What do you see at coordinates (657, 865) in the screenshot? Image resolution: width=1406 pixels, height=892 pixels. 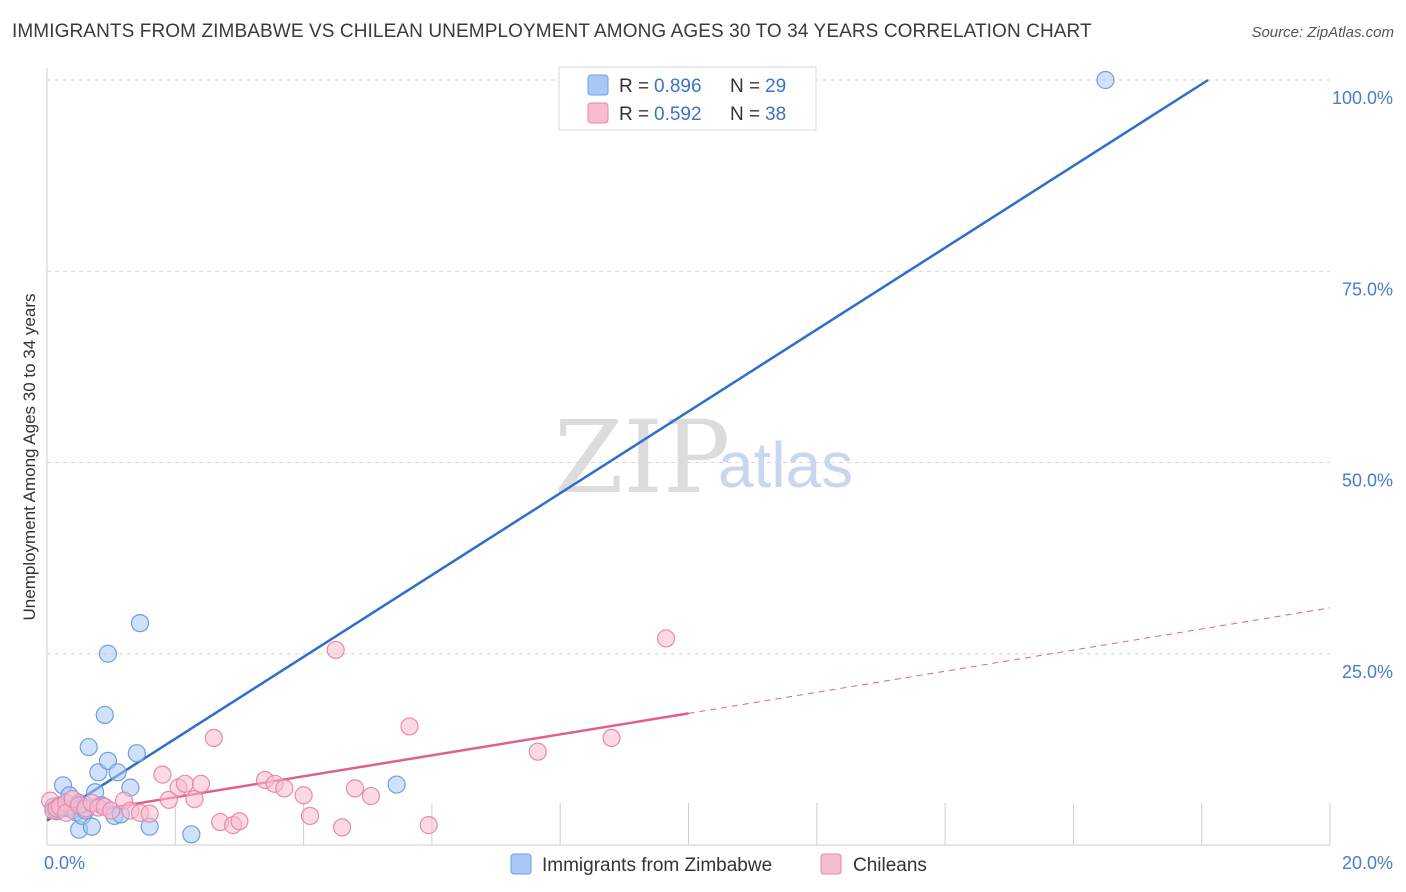 I see `bottom-legend-label-zimbabwe: Immigrants from Zimbabwe` at bounding box center [657, 865].